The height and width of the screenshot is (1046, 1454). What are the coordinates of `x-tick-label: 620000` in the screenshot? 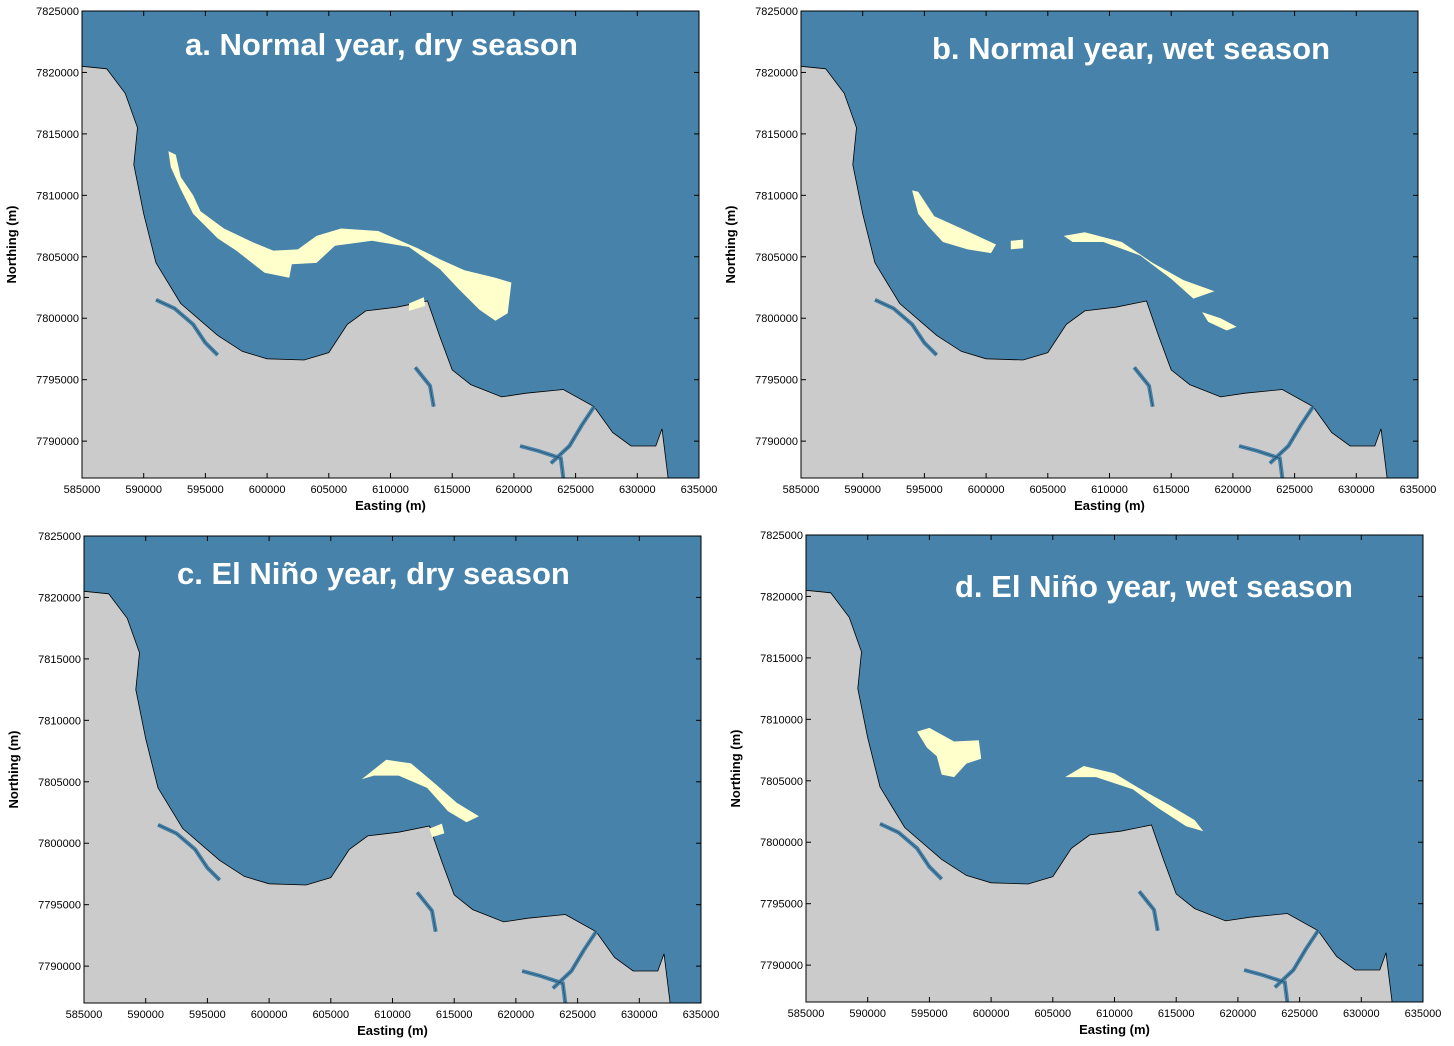 It's located at (516, 1015).